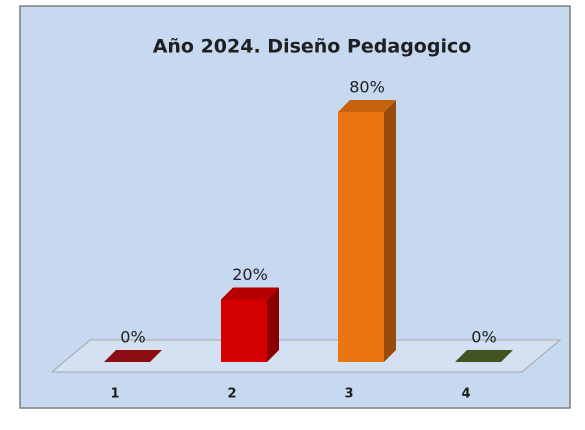  I want to click on x-tick-label: 1, so click(114, 394).